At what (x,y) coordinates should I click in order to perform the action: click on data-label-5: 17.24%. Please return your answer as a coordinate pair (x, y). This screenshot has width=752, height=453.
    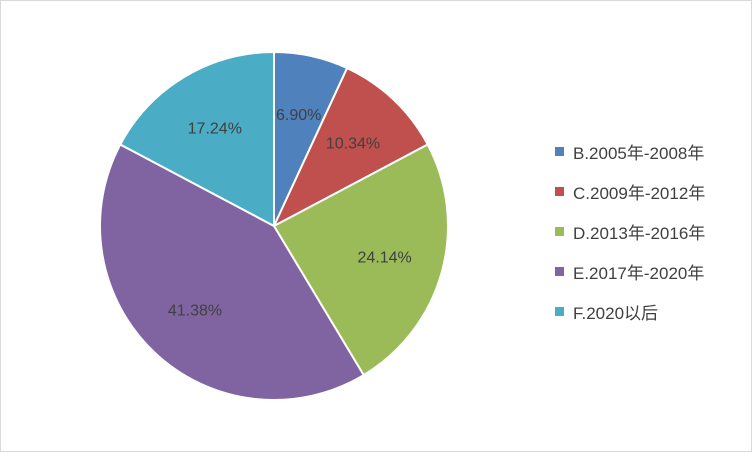
    Looking at the image, I should click on (215, 129).